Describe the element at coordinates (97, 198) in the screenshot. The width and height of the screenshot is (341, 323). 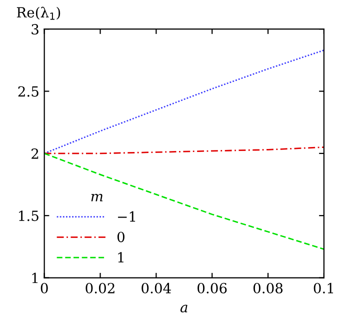
I see `legend-title: m` at that location.